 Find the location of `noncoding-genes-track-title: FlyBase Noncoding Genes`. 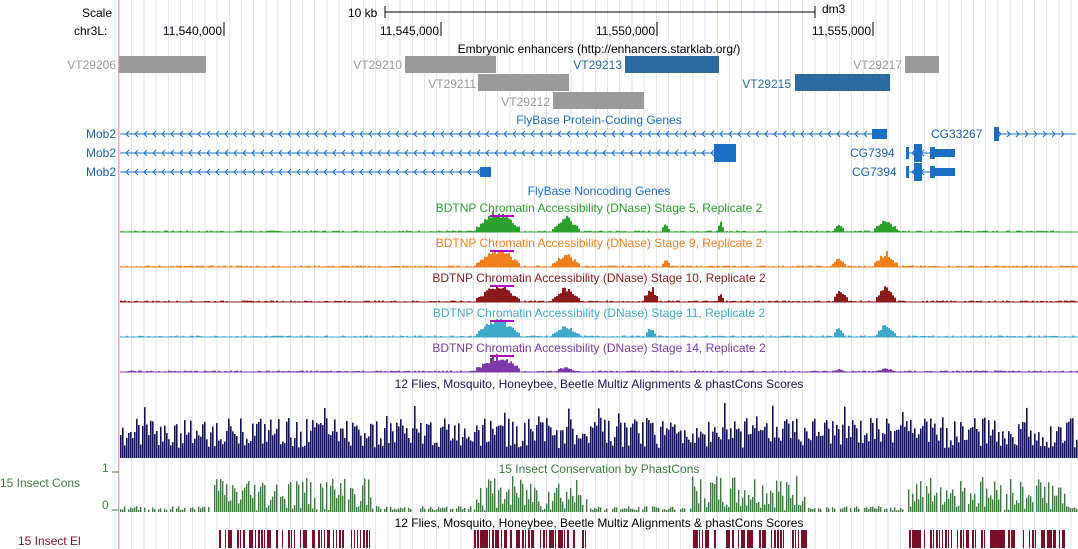

noncoding-genes-track-title: FlyBase Noncoding Genes is located at coordinates (599, 191).